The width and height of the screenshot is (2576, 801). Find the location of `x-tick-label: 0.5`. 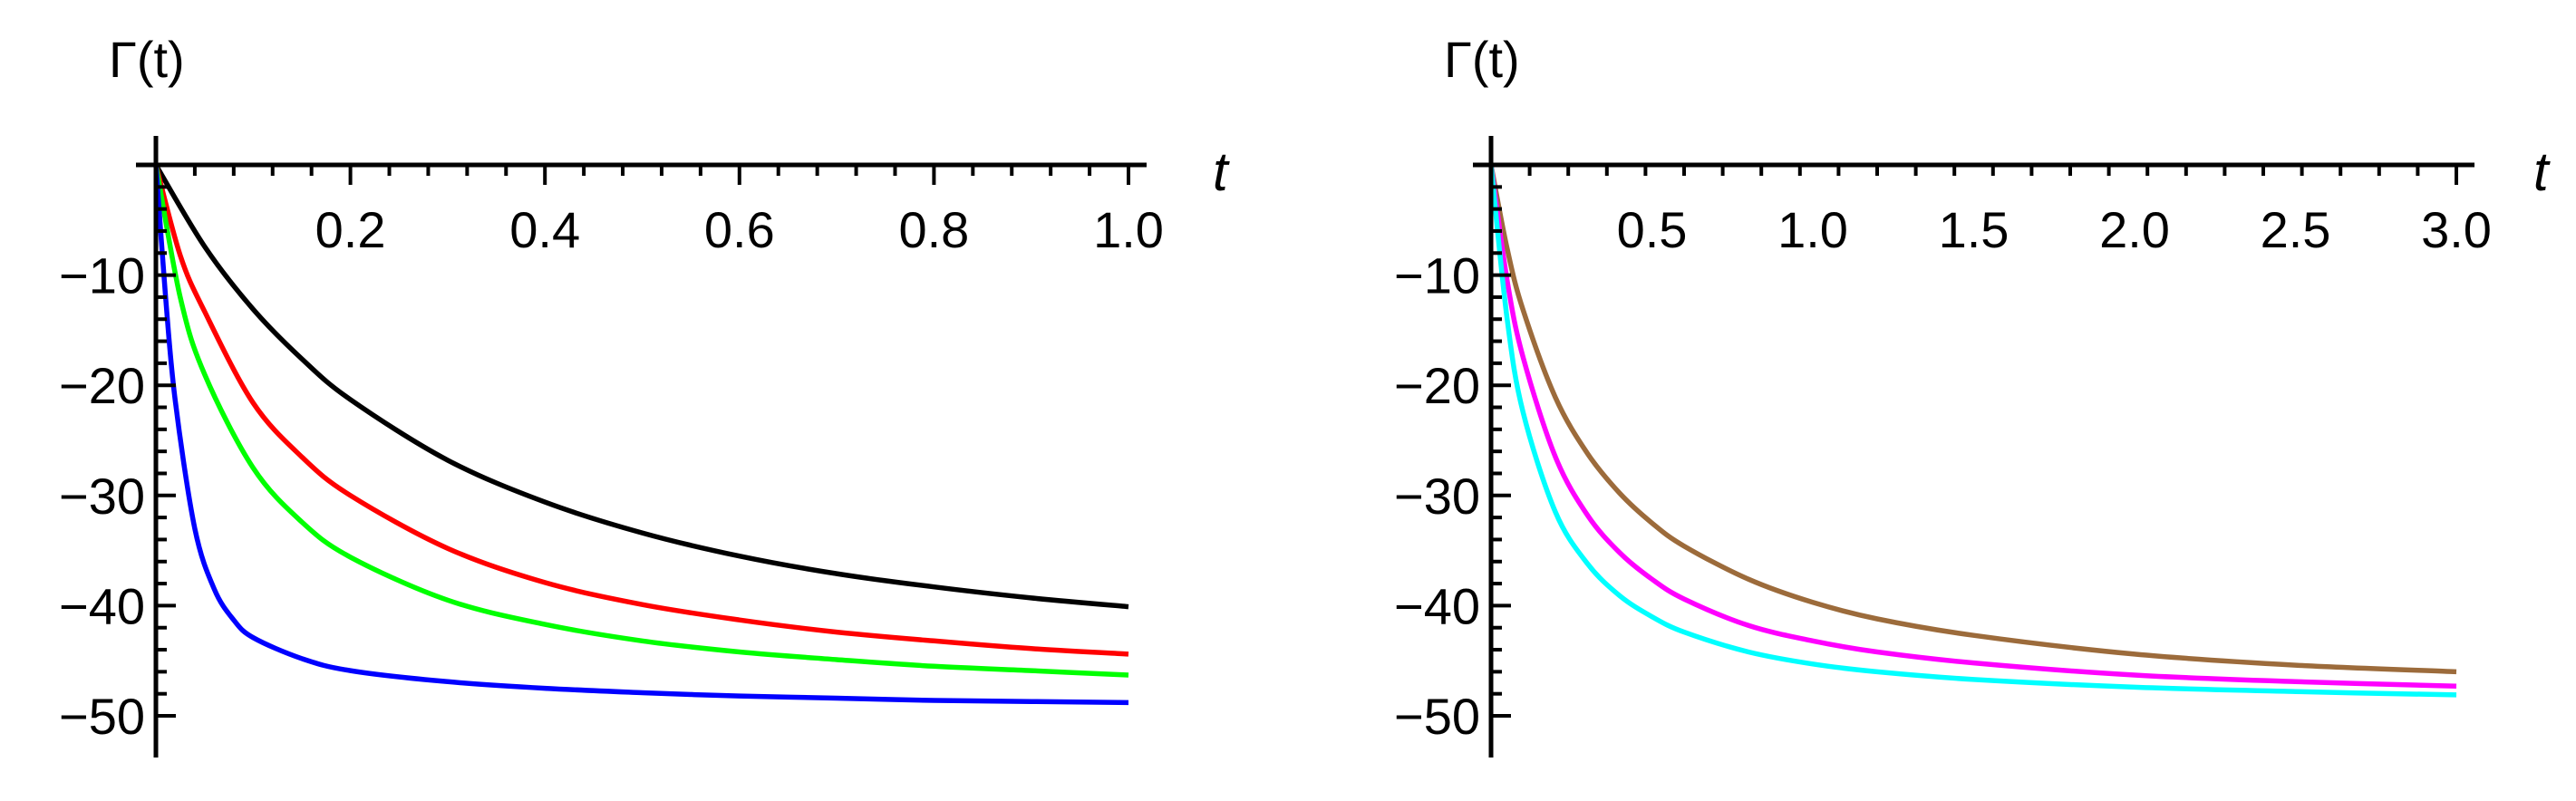

x-tick-label: 0.5 is located at coordinates (1652, 229).